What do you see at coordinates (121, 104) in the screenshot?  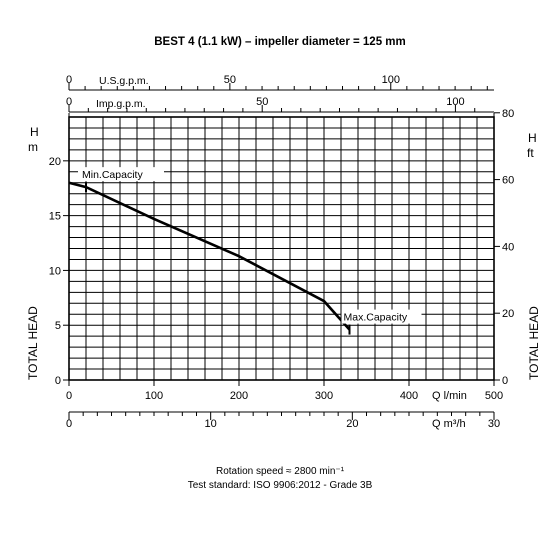 I see `imp-gpm-label: Imp.g.p.m.` at bounding box center [121, 104].